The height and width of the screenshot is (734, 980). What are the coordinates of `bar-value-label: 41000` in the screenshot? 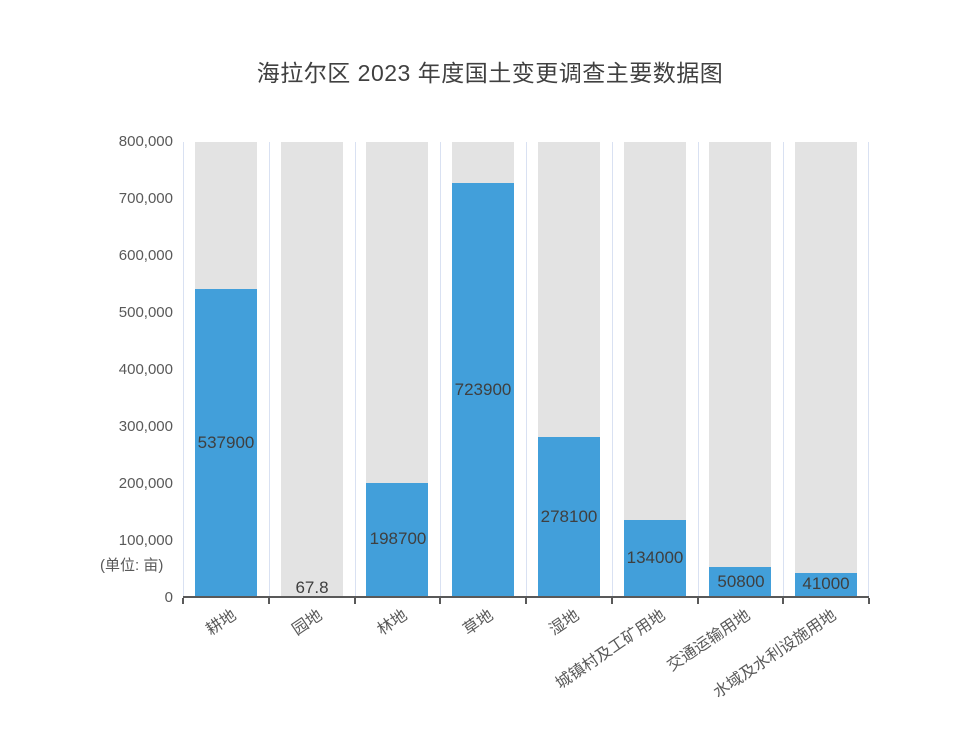 It's located at (826, 584).